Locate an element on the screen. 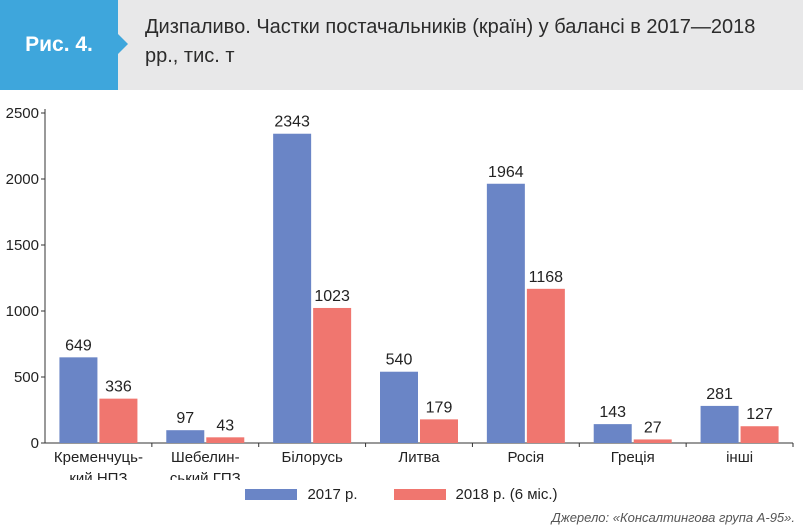  legend-swatch-2018 is located at coordinates (419, 494).